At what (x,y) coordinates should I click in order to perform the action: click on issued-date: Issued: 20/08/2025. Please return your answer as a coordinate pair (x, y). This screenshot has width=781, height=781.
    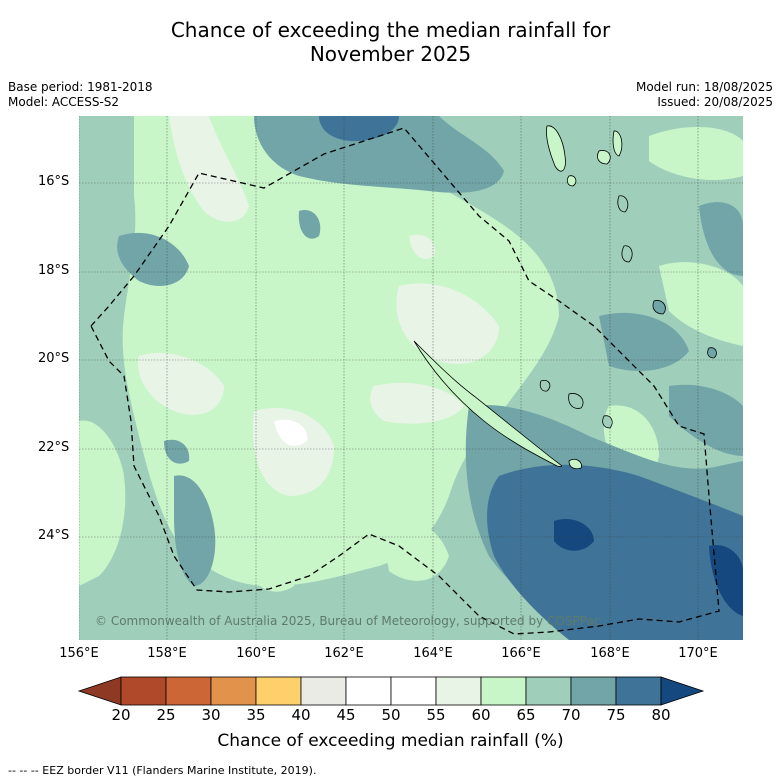
    Looking at the image, I should click on (715, 102).